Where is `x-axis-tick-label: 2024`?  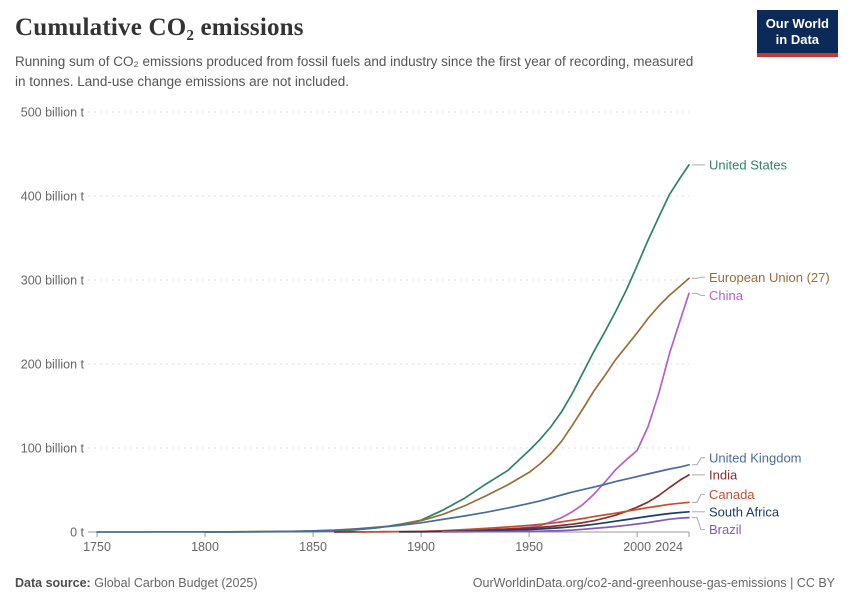
x-axis-tick-label: 2024 is located at coordinates (669, 547).